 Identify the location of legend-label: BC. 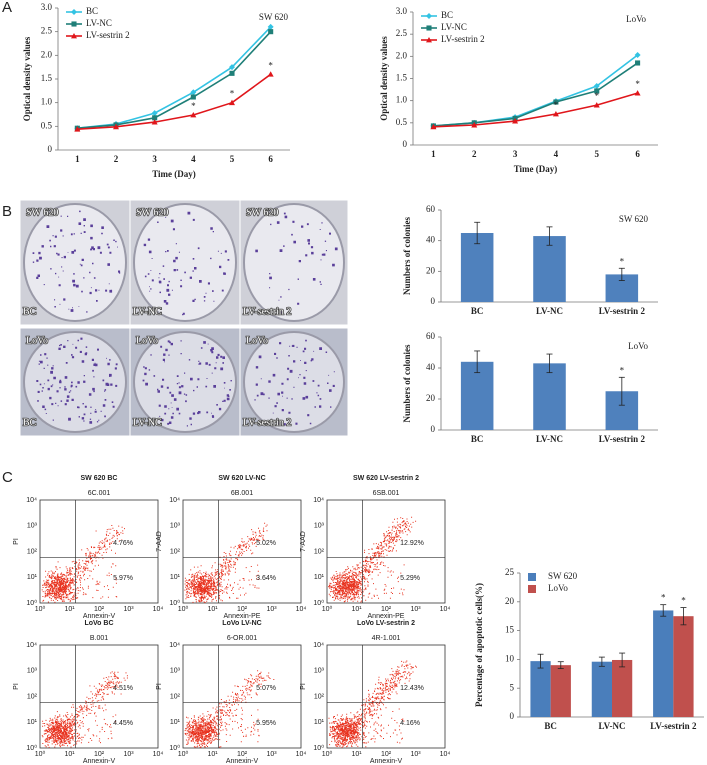
(92, 11).